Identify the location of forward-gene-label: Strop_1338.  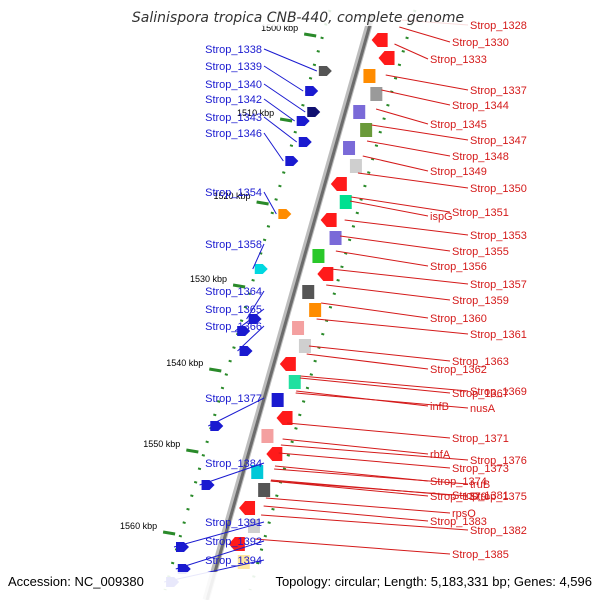
(233, 50).